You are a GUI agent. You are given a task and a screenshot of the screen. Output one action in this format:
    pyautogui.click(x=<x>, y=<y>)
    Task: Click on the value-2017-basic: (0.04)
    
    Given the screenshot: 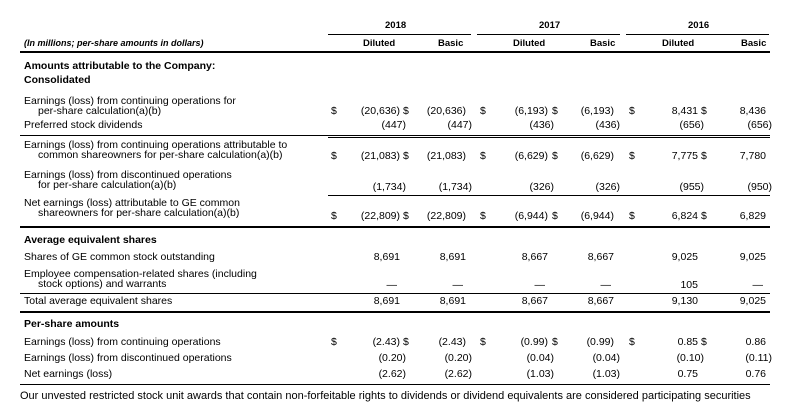 What is the action you would take?
    pyautogui.click(x=606, y=358)
    